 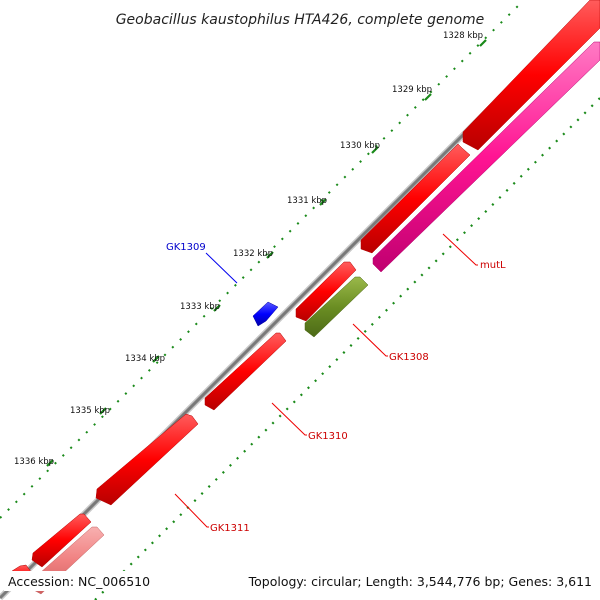 What do you see at coordinates (289, 419) in the screenshot?
I see `gk1310-leader` at bounding box center [289, 419].